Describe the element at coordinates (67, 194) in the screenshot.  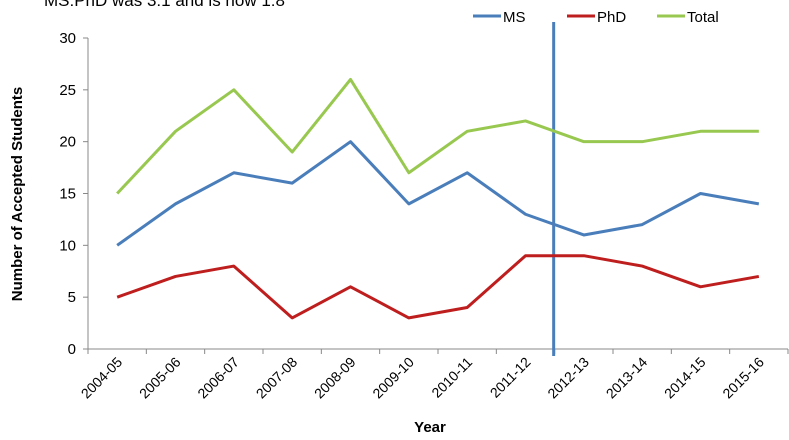
I see `y-tick-label: 15` at that location.